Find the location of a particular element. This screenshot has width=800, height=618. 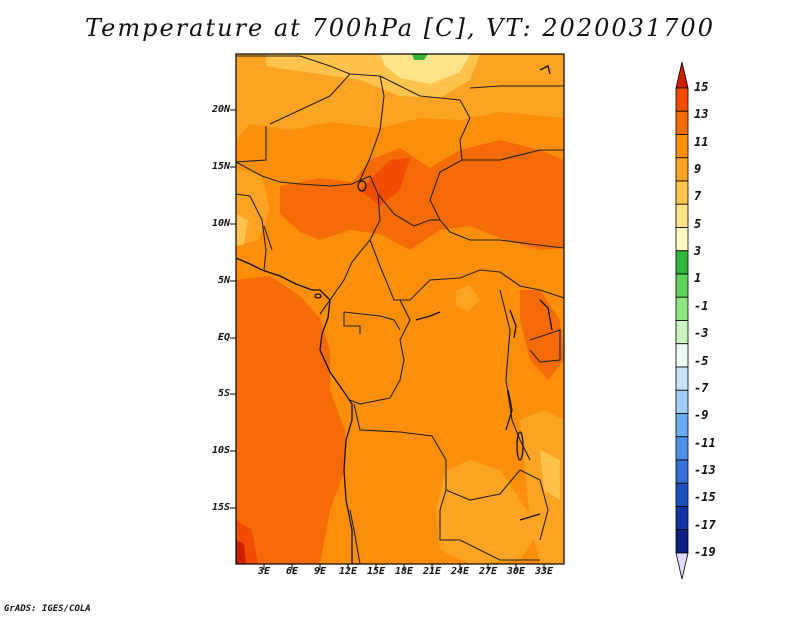

colorbar-label: 13 is located at coordinates (701, 114).